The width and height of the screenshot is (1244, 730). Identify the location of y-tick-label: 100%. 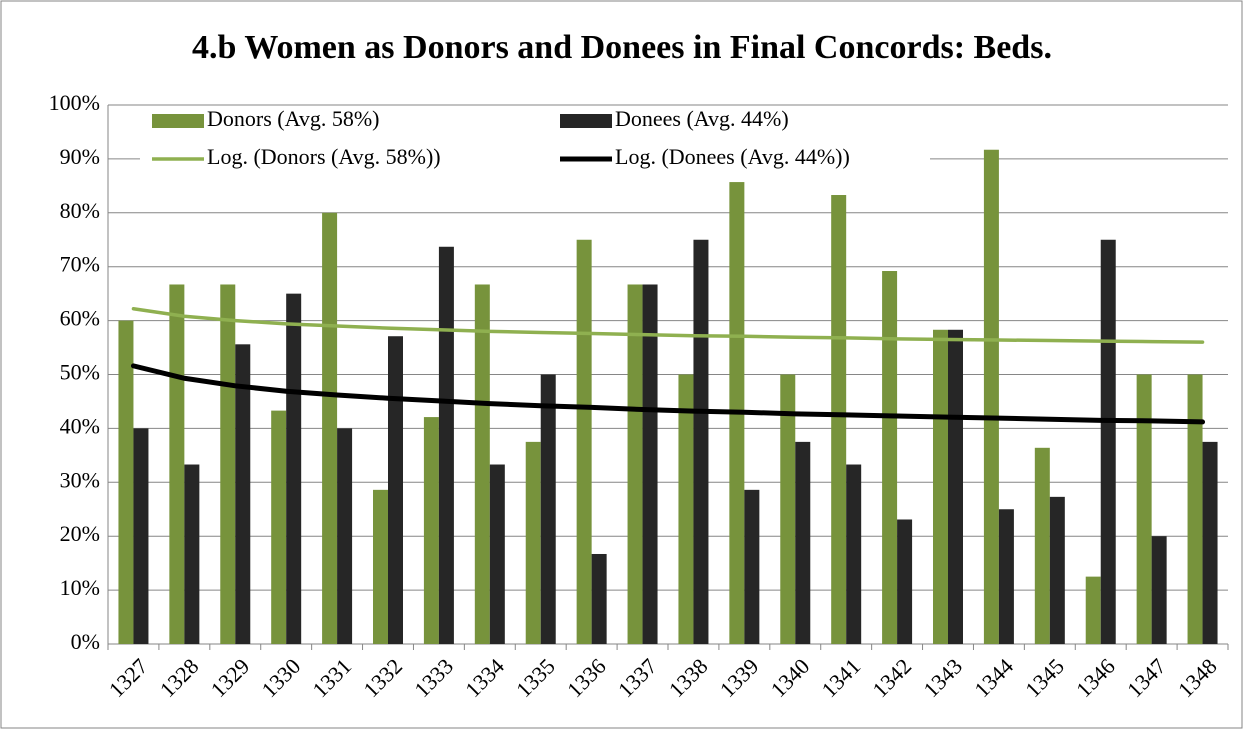
(74, 102).